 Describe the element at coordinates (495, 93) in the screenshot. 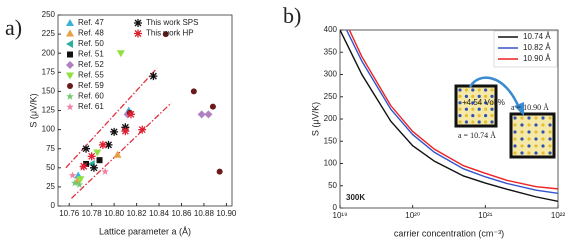

I see `expansion-arrow` at that location.